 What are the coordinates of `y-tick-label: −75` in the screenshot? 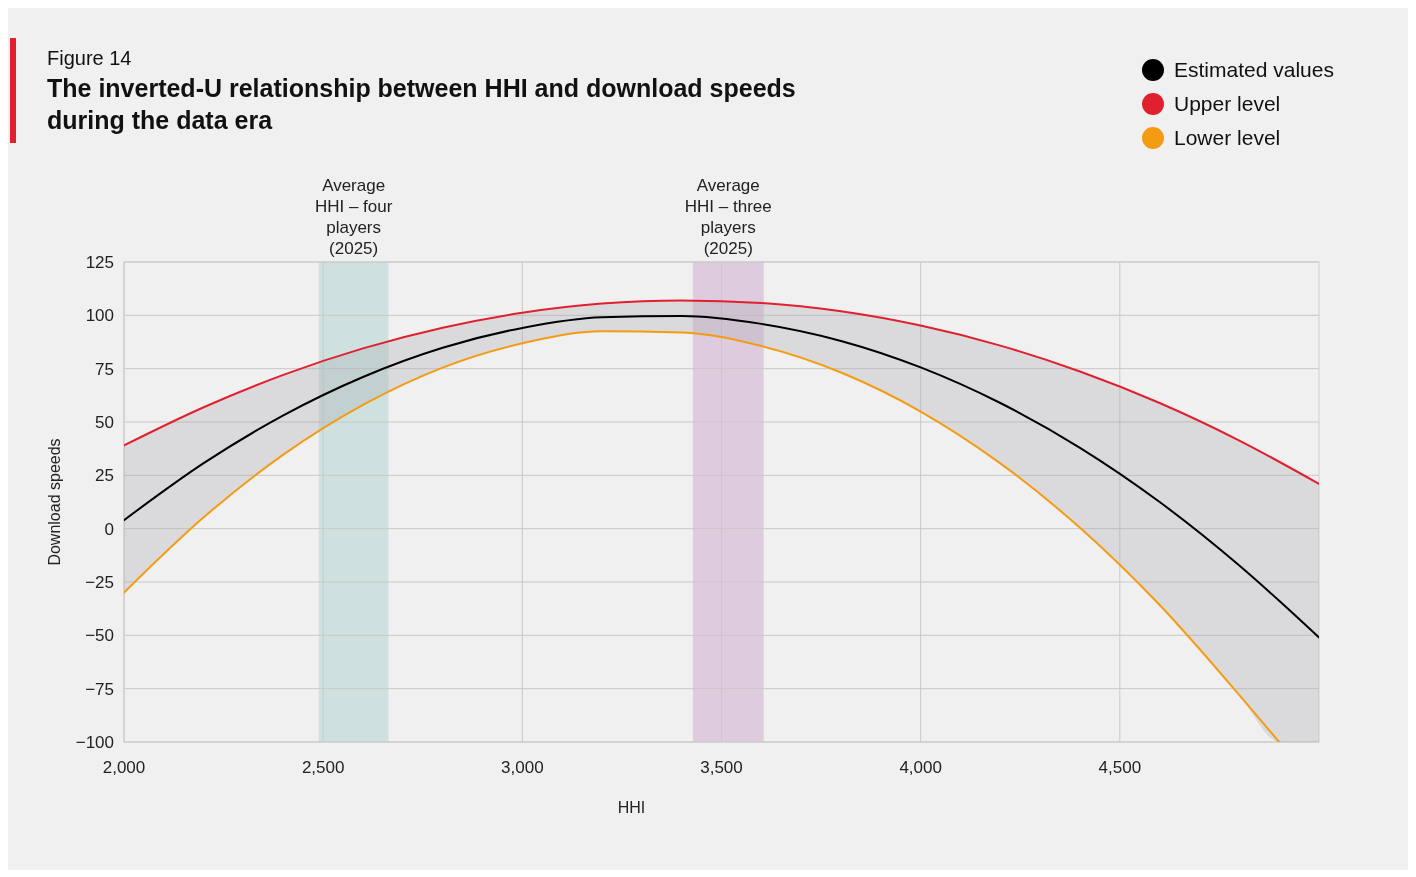 It's located at (99, 689).